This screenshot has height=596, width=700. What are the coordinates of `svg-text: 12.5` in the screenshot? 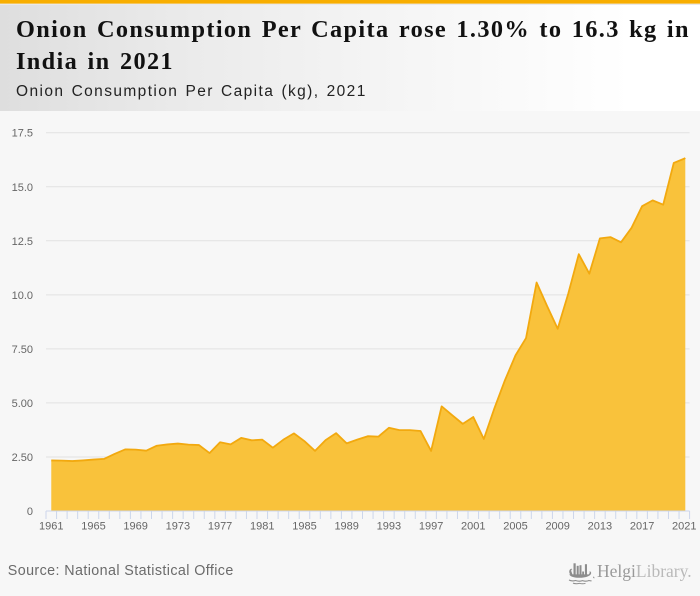 It's located at (22, 242).